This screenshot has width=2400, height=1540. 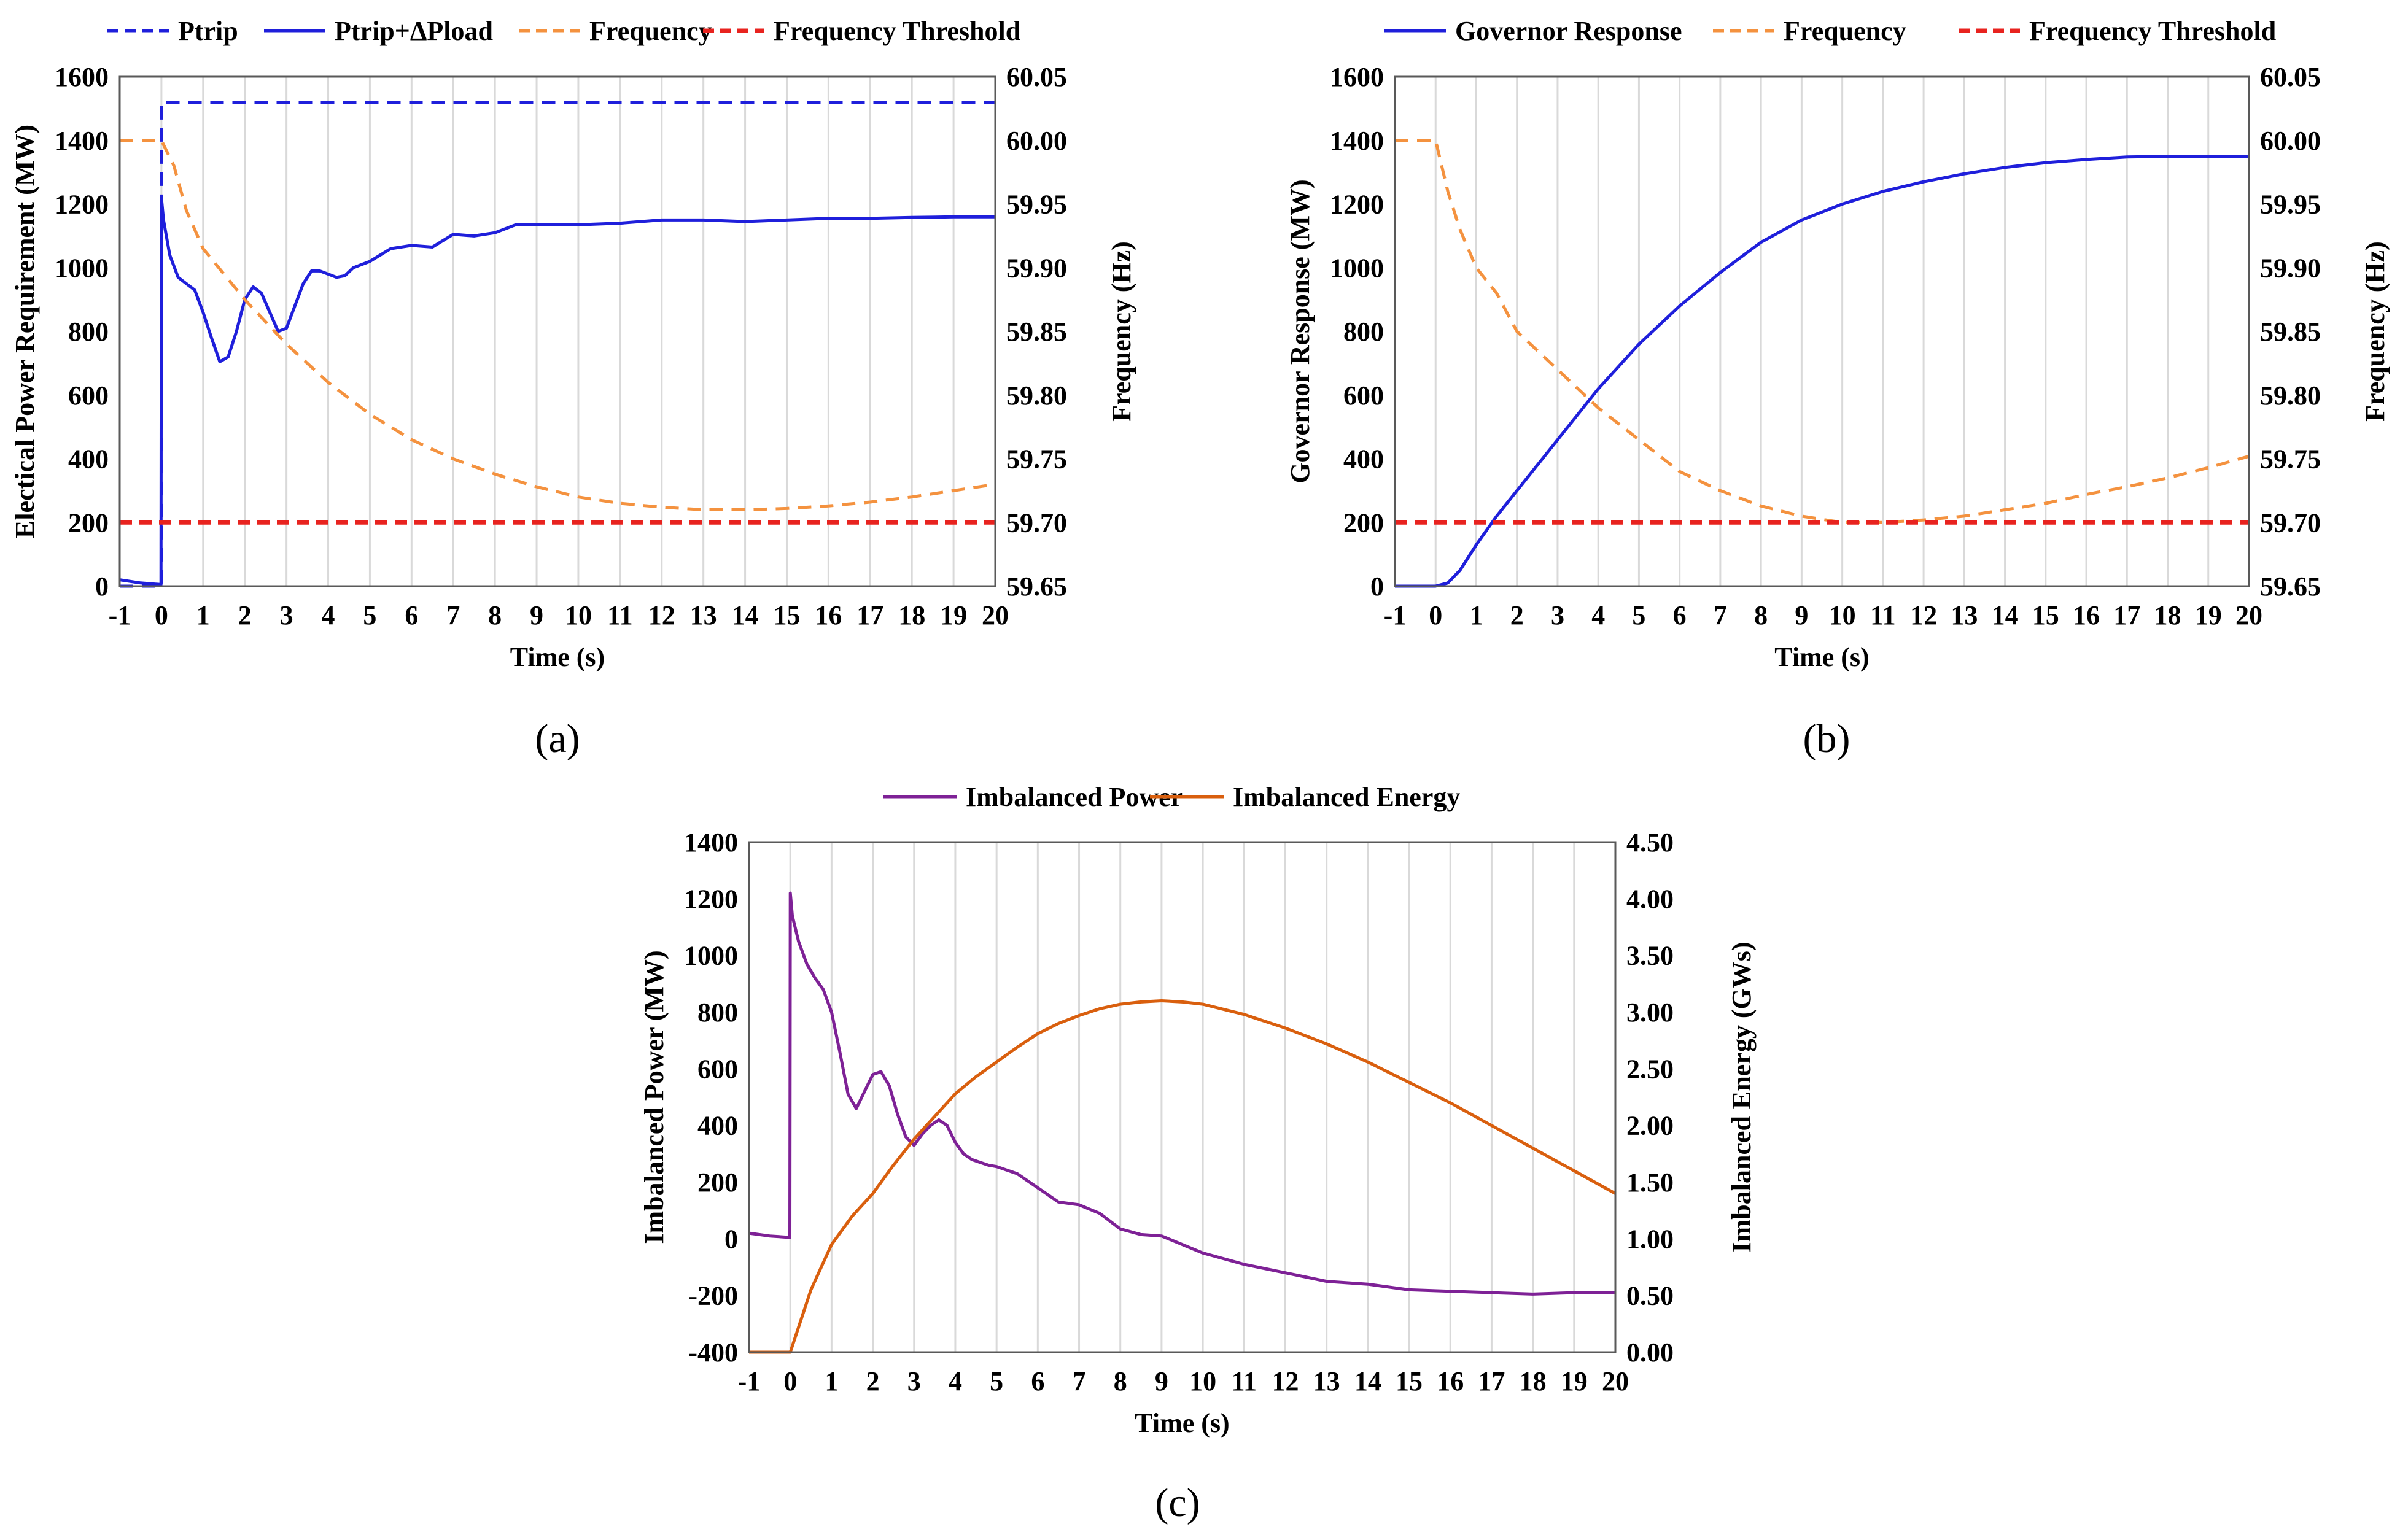 What do you see at coordinates (328, 615) in the screenshot?
I see `x-tick-label-a-5: 4` at bounding box center [328, 615].